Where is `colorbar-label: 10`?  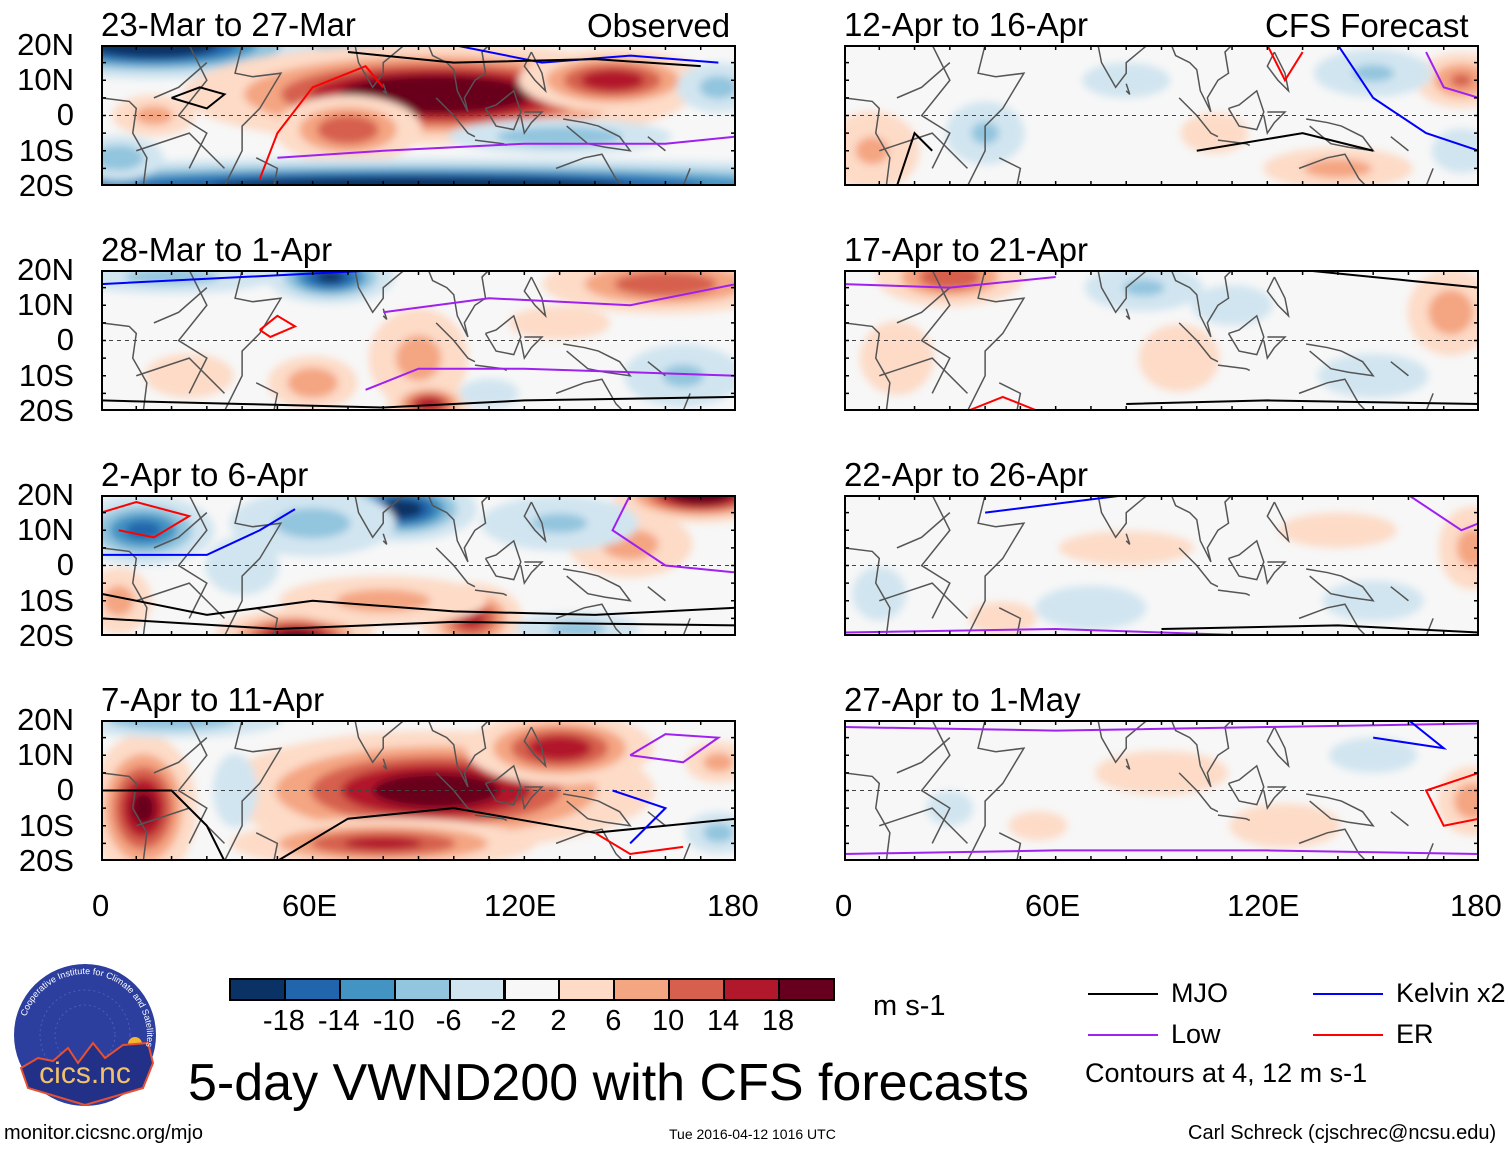
colorbar-label: 10 is located at coordinates (668, 1021).